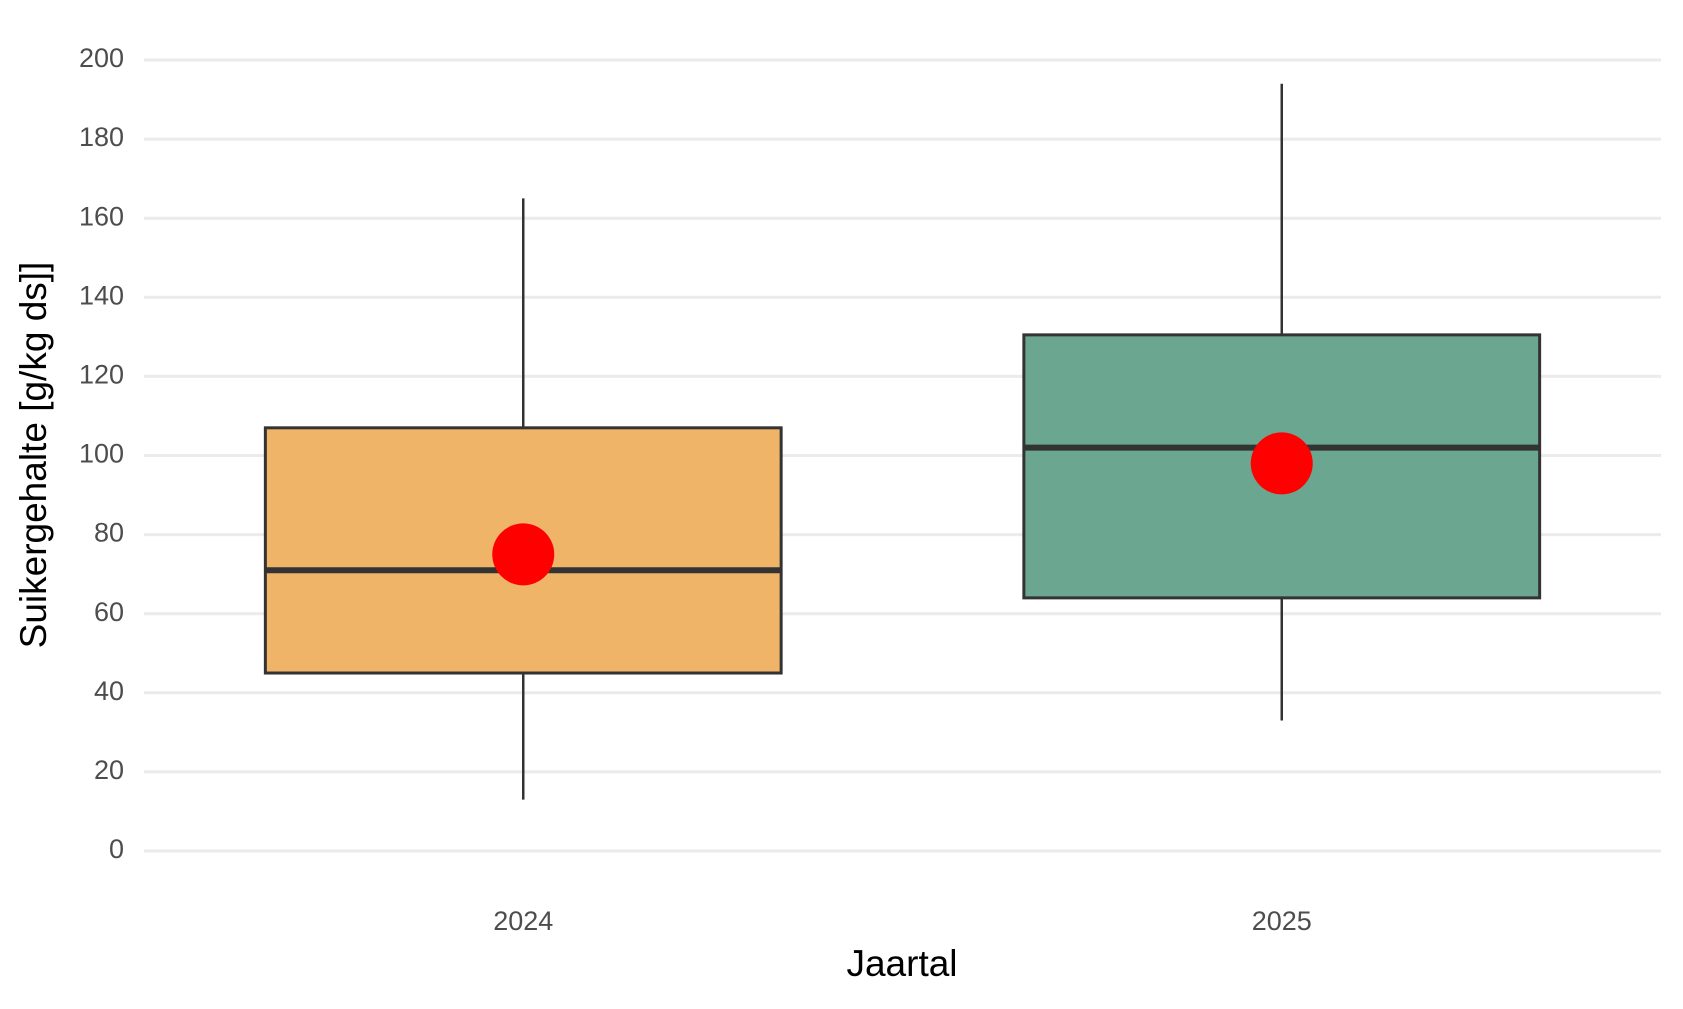 This screenshot has width=1683, height=1009. I want to click on x-axis-title: Jaartal, so click(901, 963).